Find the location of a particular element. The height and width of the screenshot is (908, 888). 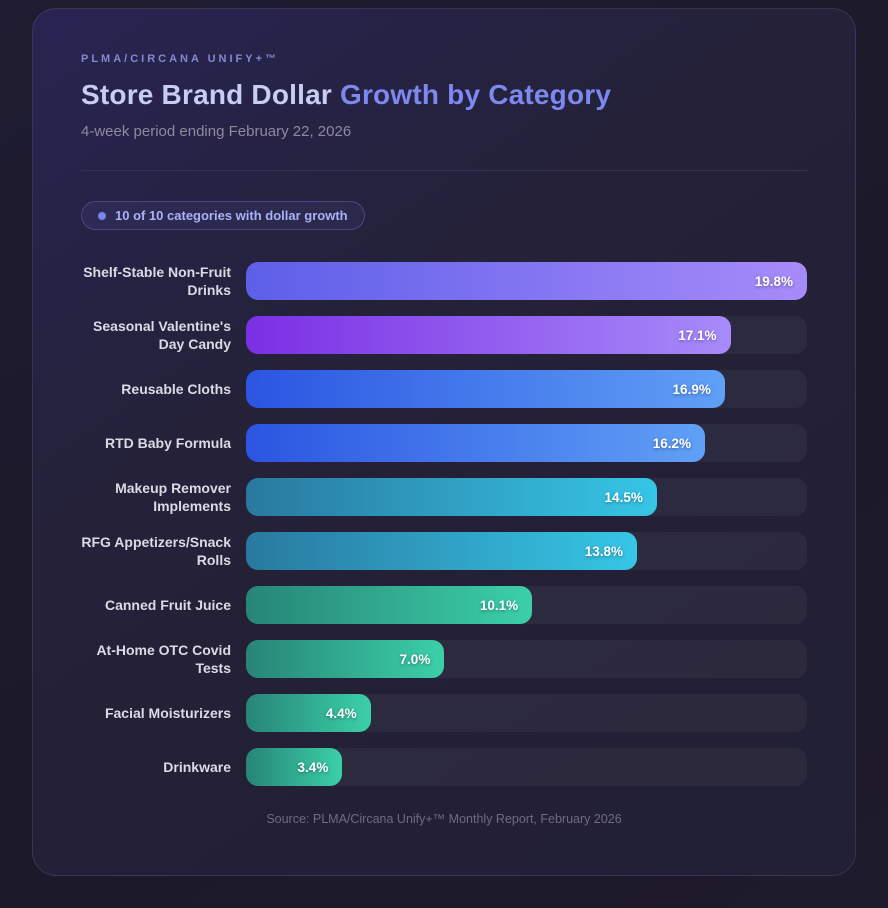

bar-row: Canned Fruit Juice 10.1% is located at coordinates (444, 605).